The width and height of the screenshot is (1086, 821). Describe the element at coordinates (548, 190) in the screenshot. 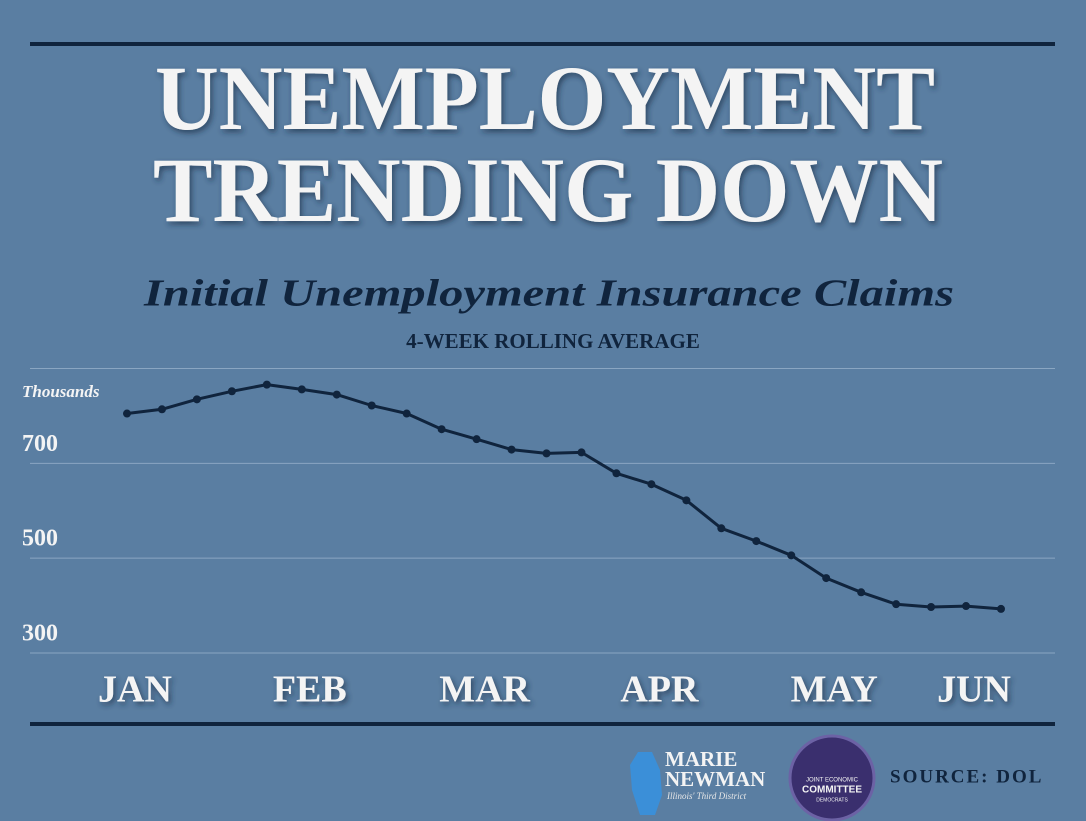

I see `title-line: TRENDING DOWN` at that location.